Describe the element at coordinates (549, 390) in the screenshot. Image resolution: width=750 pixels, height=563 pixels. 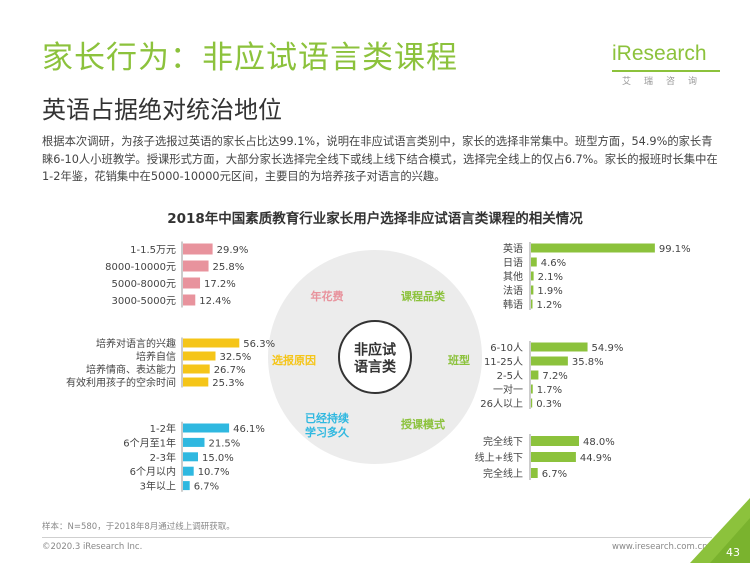
I see `value-label: 1.7%` at that location.